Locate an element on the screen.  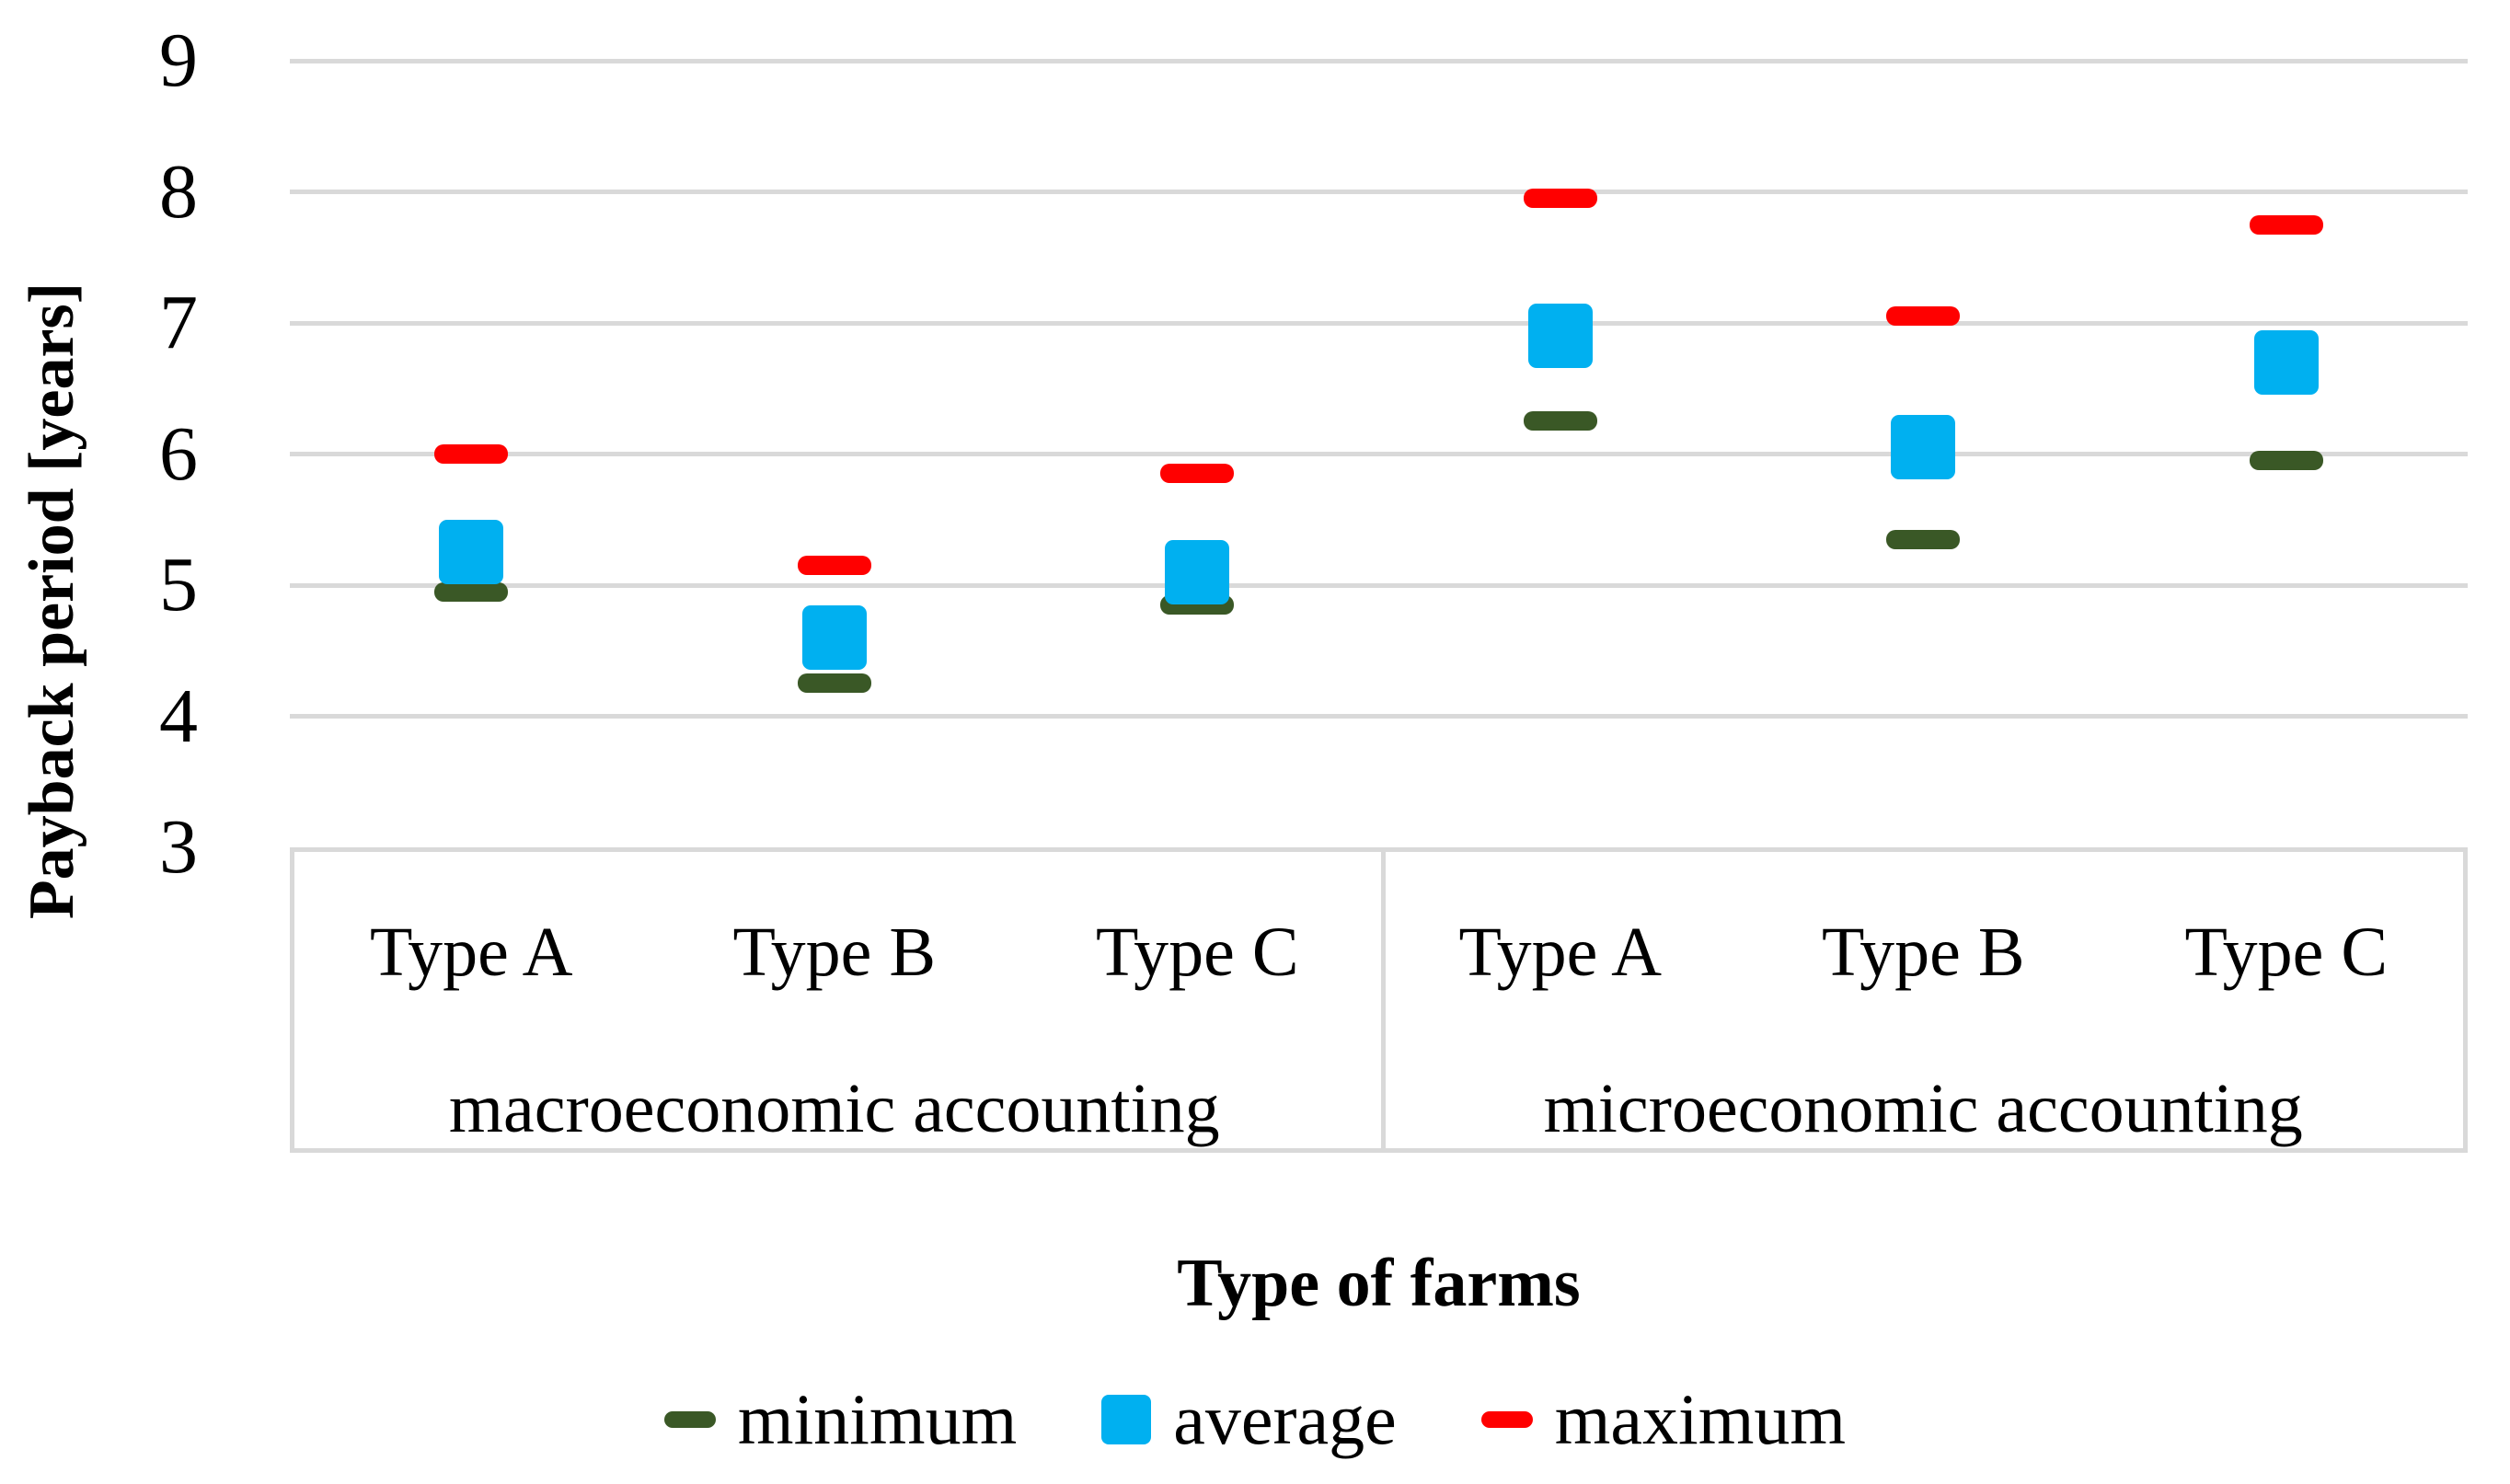
legend-item-maximum: maximum is located at coordinates (1663, 1419).